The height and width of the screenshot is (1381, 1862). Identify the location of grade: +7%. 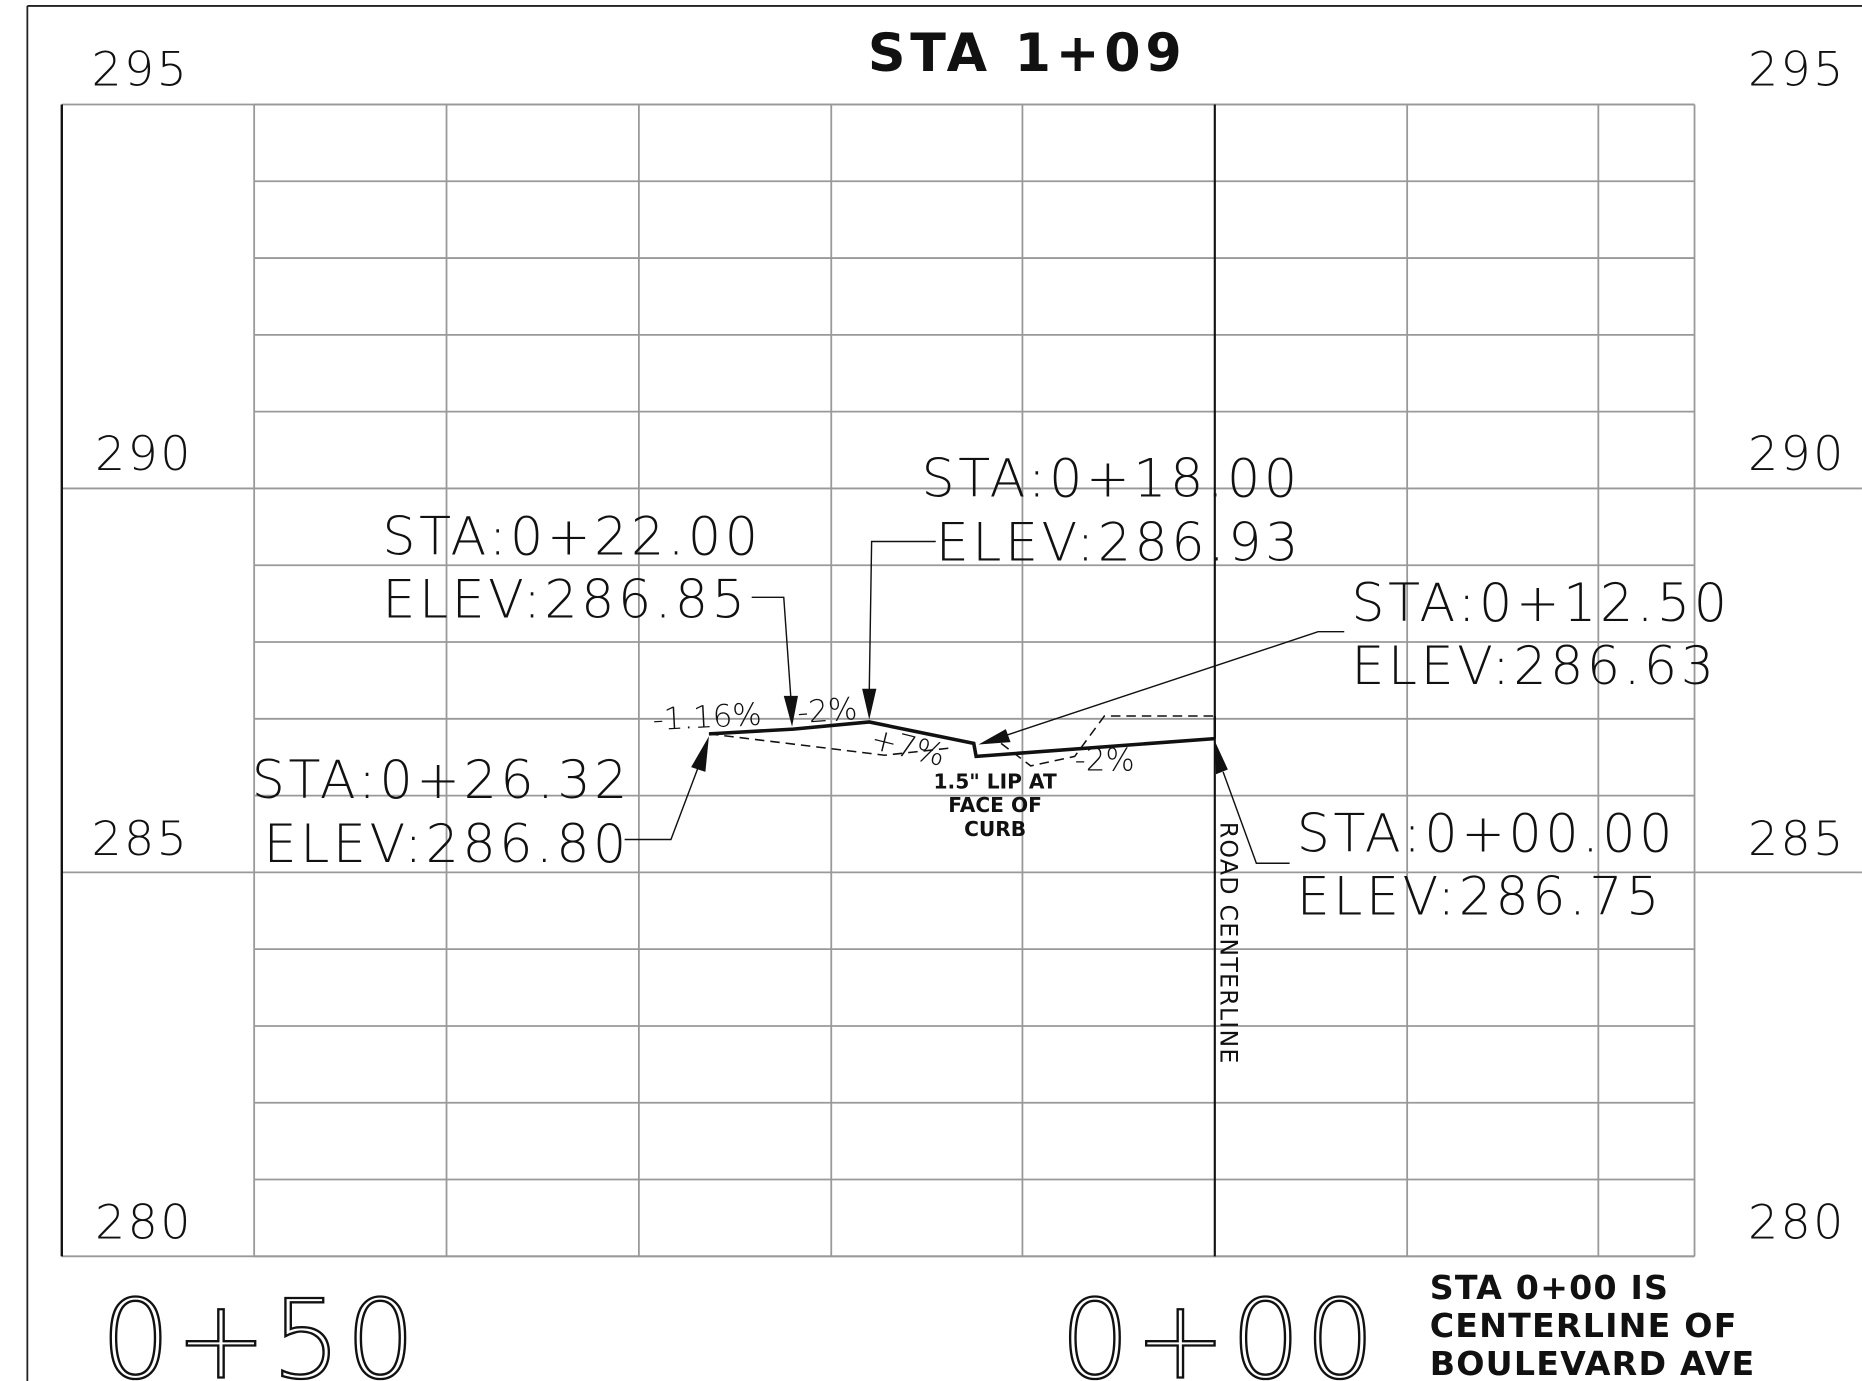
(907, 747).